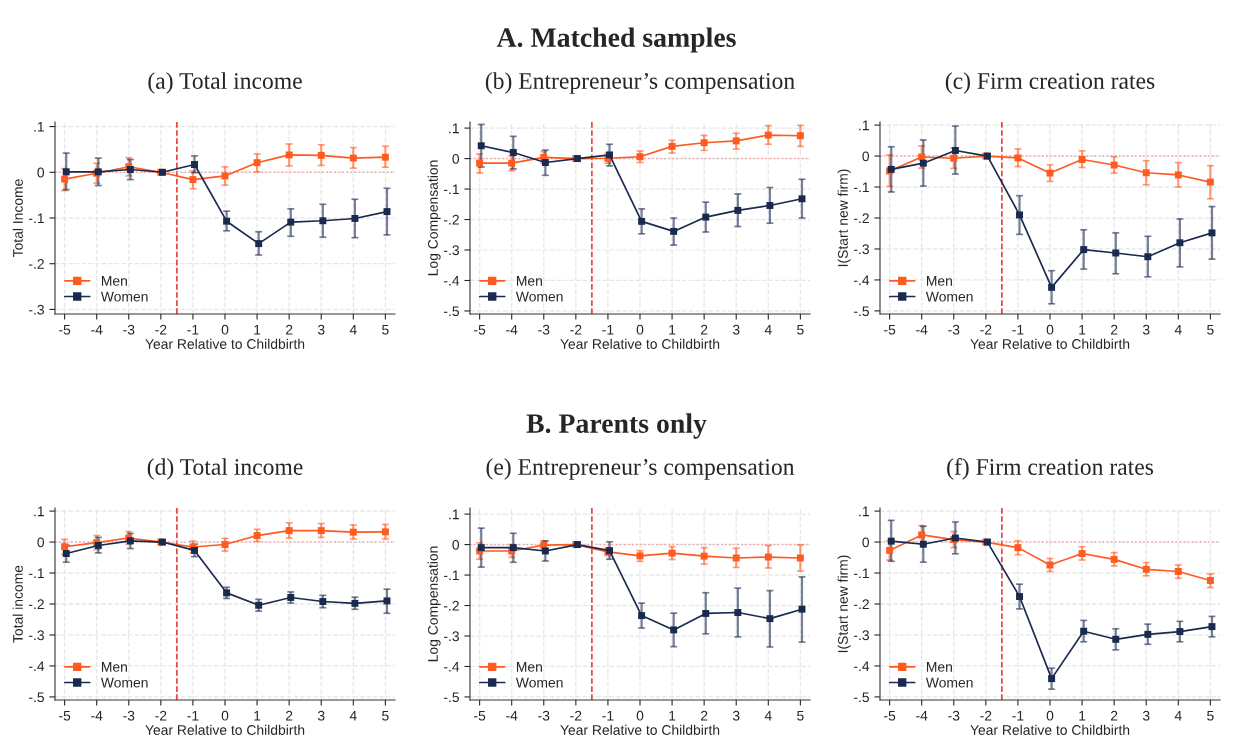 The width and height of the screenshot is (1233, 746). Describe the element at coordinates (17, 604) in the screenshot. I see `y-axis-title: Total income` at that location.